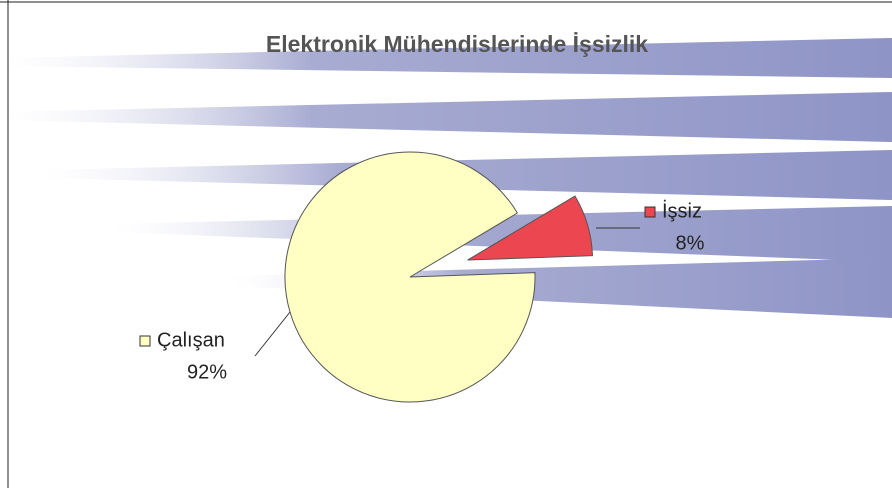 This screenshot has width=892, height=488. What do you see at coordinates (272, 334) in the screenshot?
I see `leader-line` at bounding box center [272, 334].